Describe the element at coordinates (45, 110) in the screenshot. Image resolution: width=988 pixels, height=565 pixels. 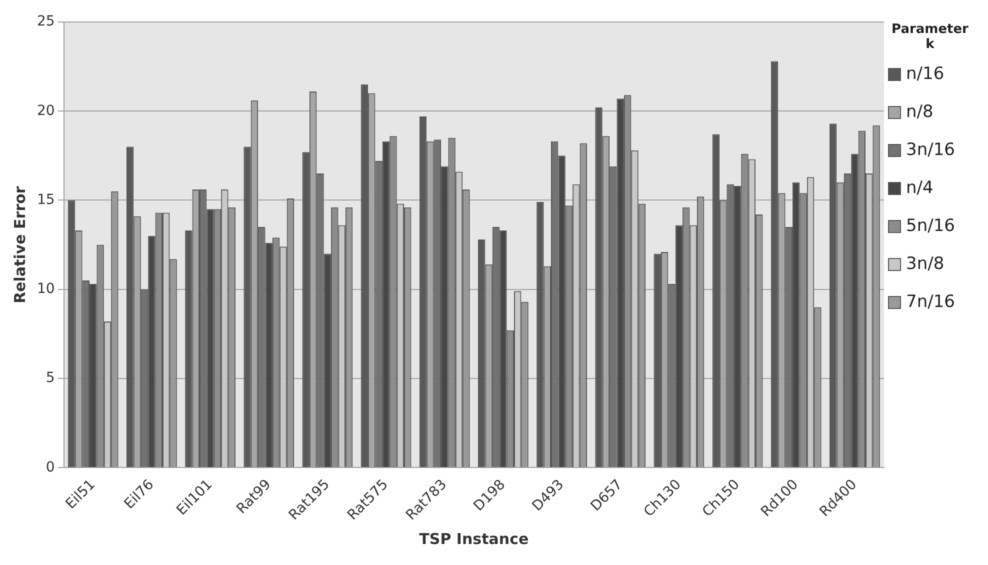
I see `y-tick-label: 20` at that location.